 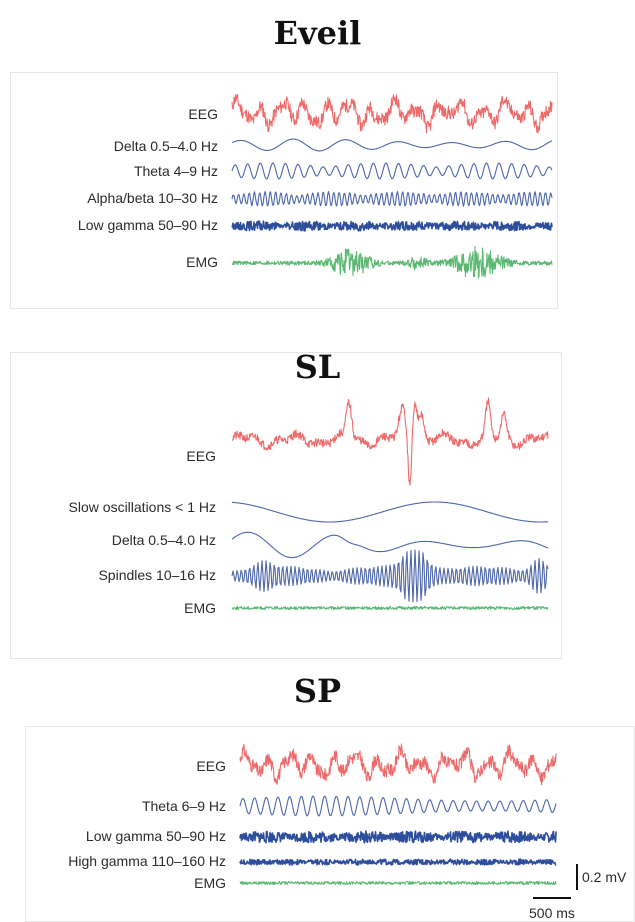 I want to click on trace-label-sl-emg: EMG, so click(x=200, y=608).